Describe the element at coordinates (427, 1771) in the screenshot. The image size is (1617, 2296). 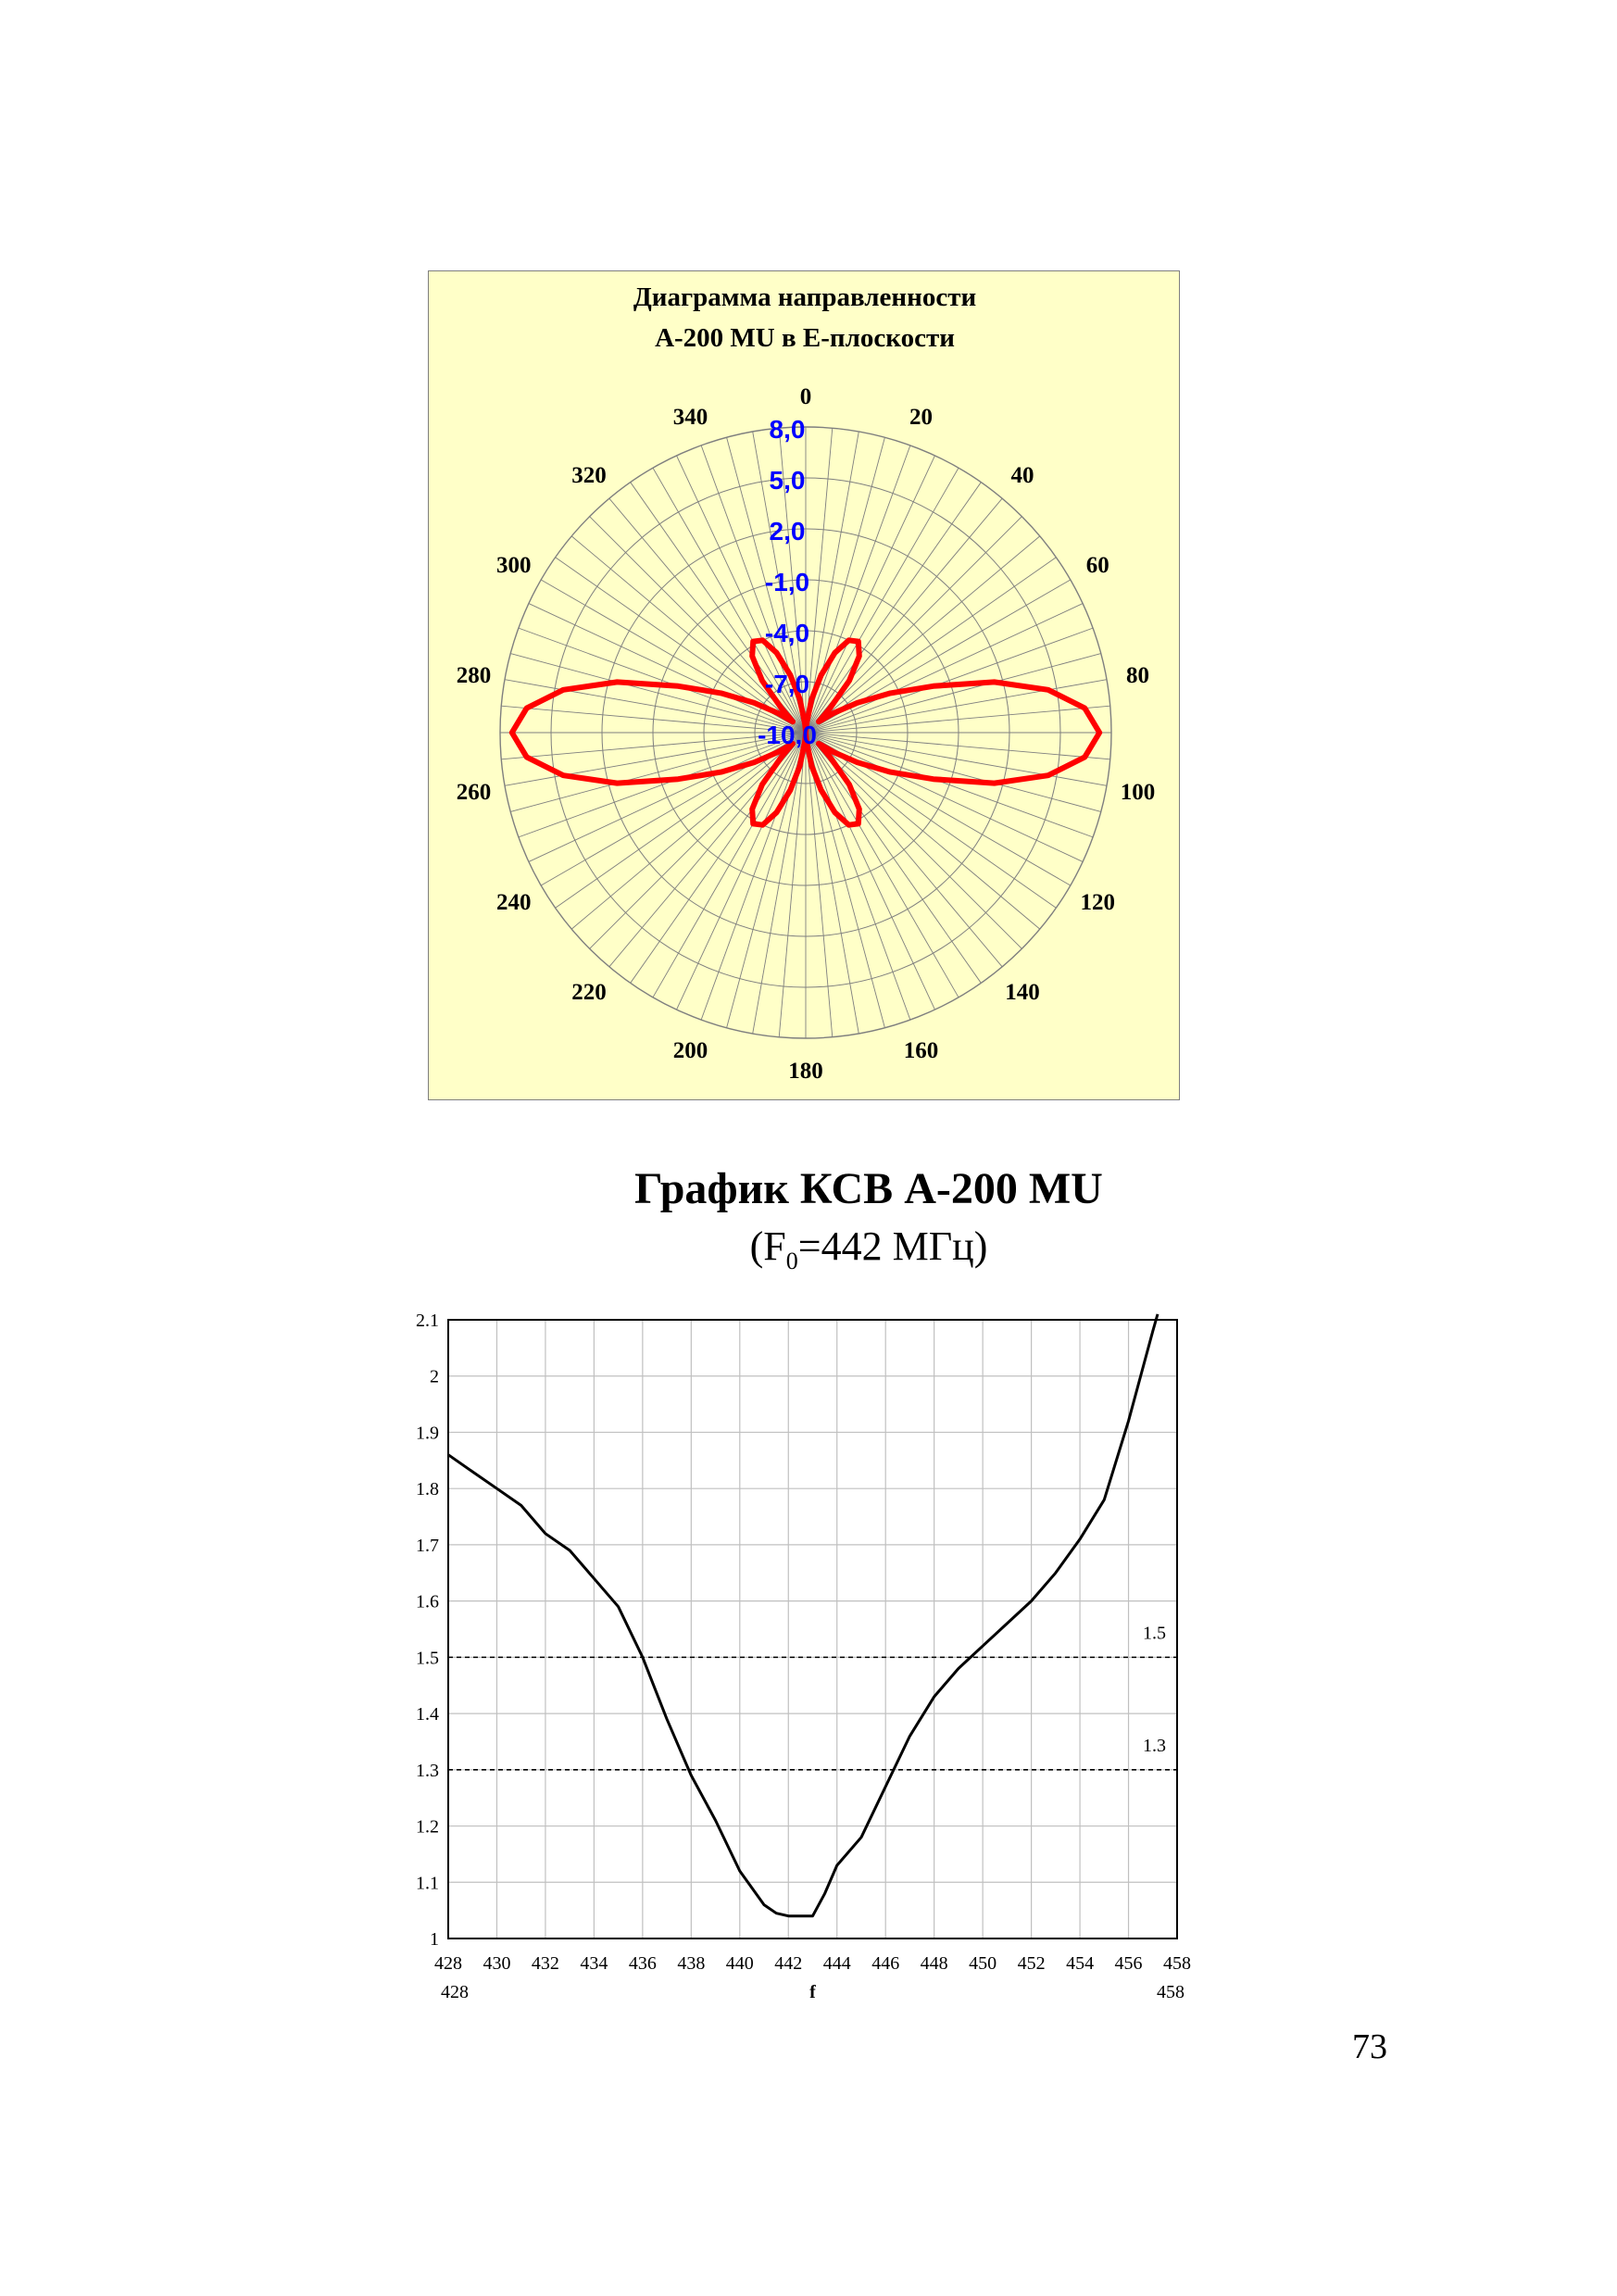
I see `y-tick-label: 1.3` at that location.